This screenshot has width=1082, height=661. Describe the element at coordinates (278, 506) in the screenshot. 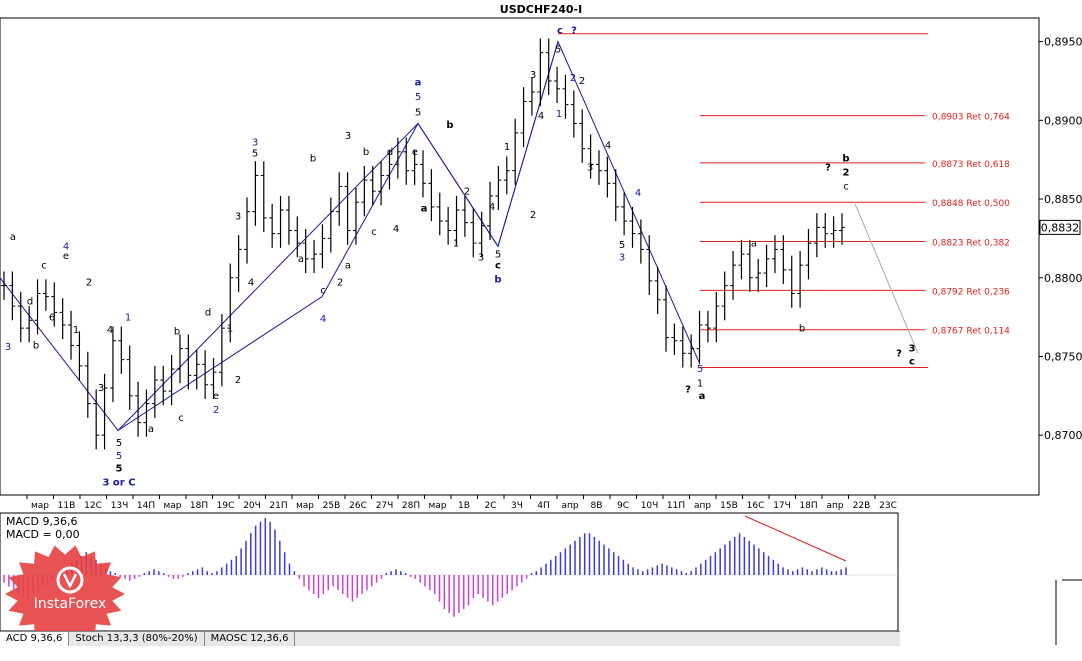

I see `x-tick-label: 21П` at that location.